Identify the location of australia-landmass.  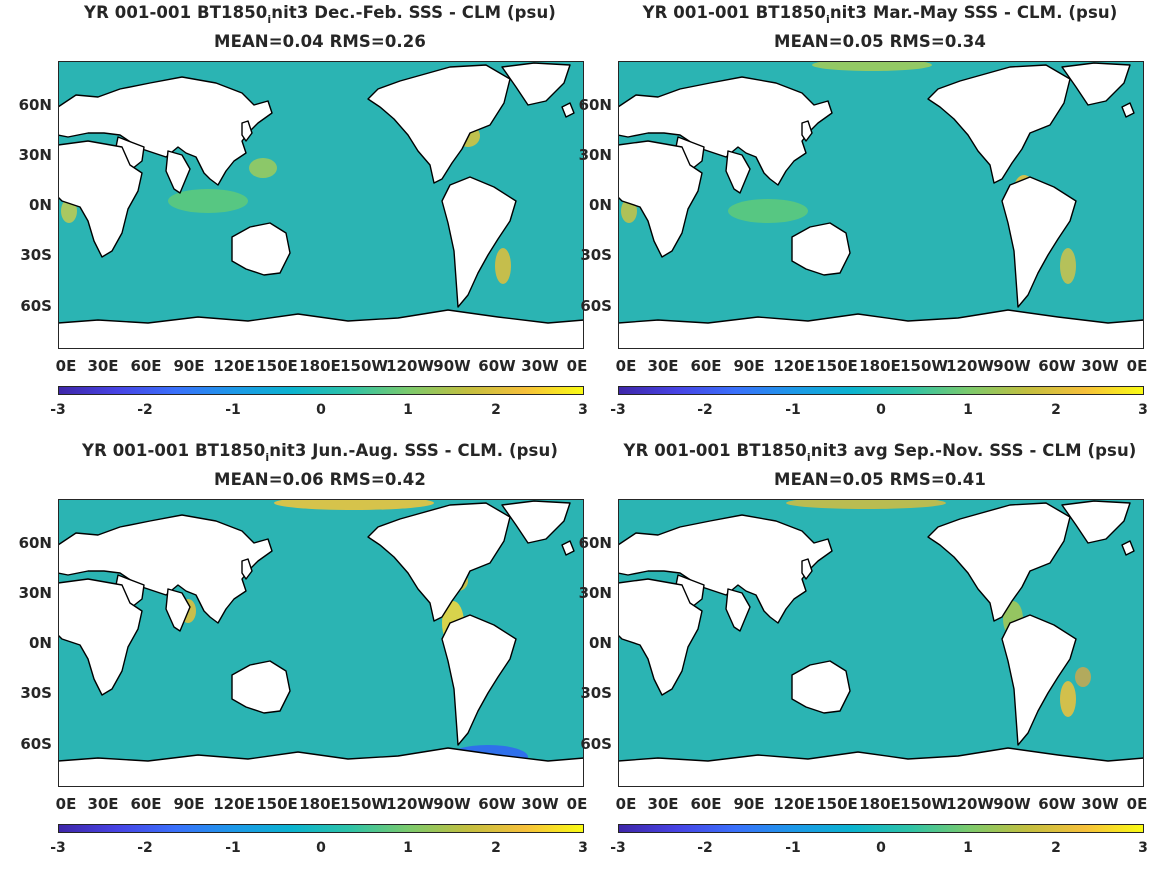
(821, 687).